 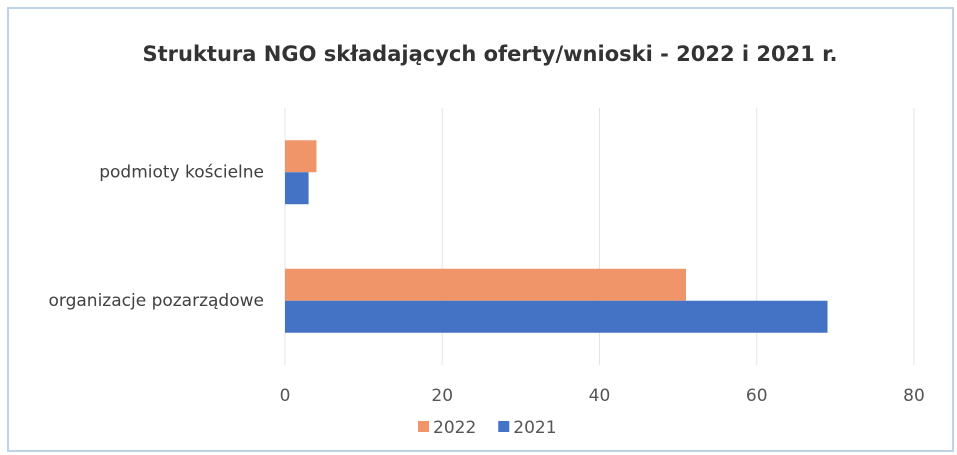 What do you see at coordinates (757, 396) in the screenshot?
I see `x-tick-label: 60` at bounding box center [757, 396].